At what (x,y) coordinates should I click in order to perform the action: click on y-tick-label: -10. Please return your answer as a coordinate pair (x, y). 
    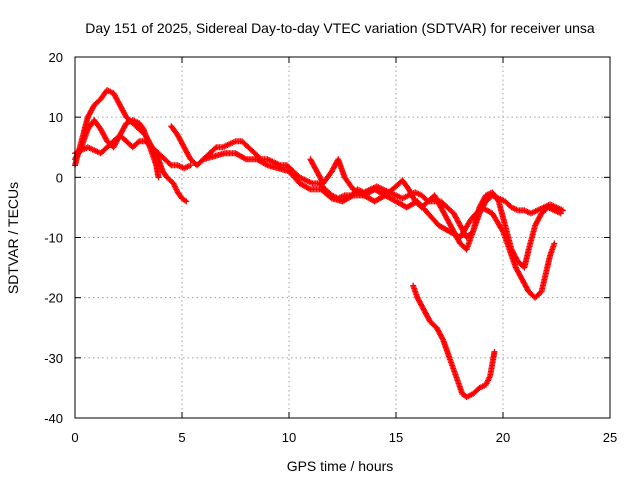
    Looking at the image, I should click on (53, 238).